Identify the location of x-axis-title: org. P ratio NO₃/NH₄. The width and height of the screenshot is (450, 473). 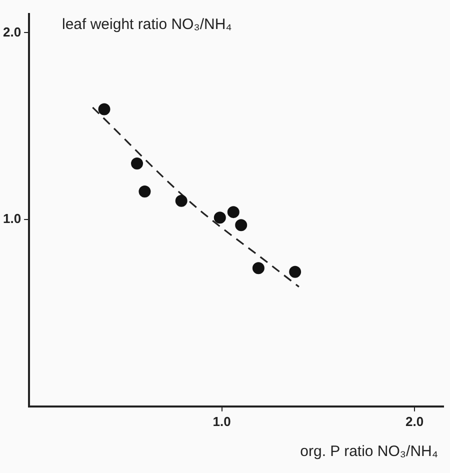
(369, 451).